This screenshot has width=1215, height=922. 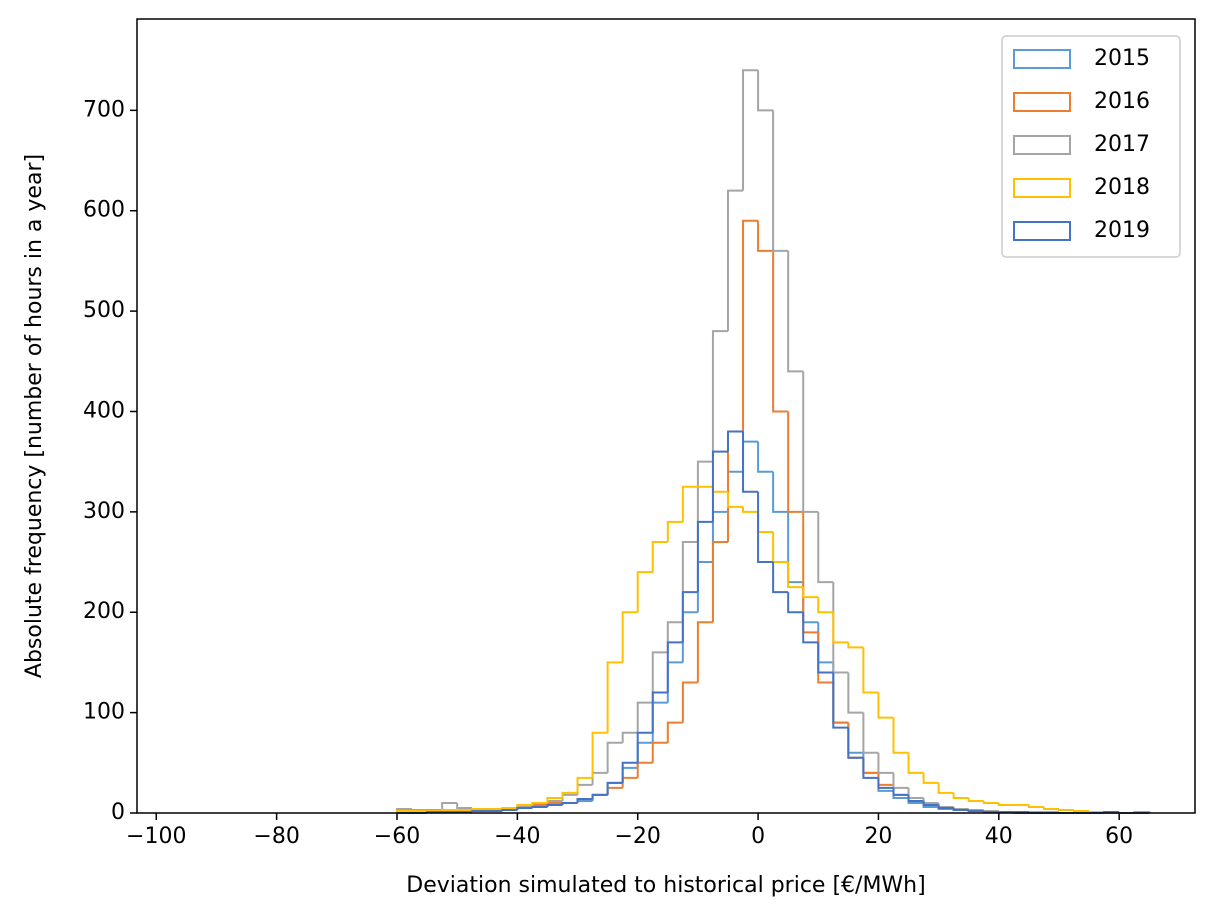 I want to click on x-tick-label: 20, so click(x=878, y=836).